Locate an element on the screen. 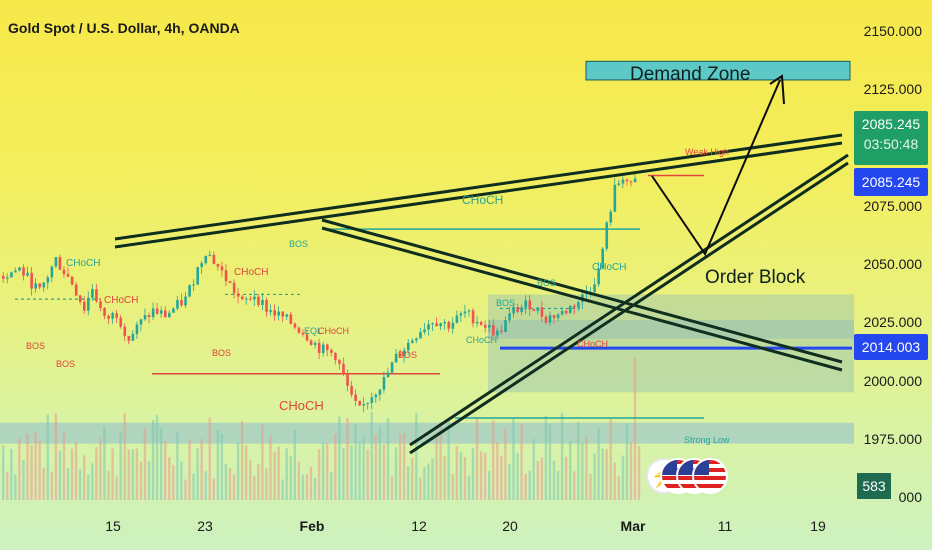  order-block-zone is located at coordinates (671, 343).